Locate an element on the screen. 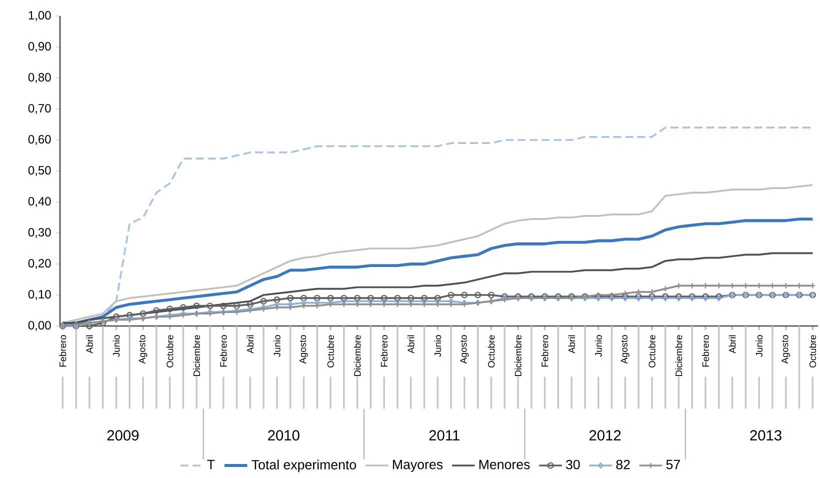 The image size is (820, 478). text: 2011 is located at coordinates (444, 435).